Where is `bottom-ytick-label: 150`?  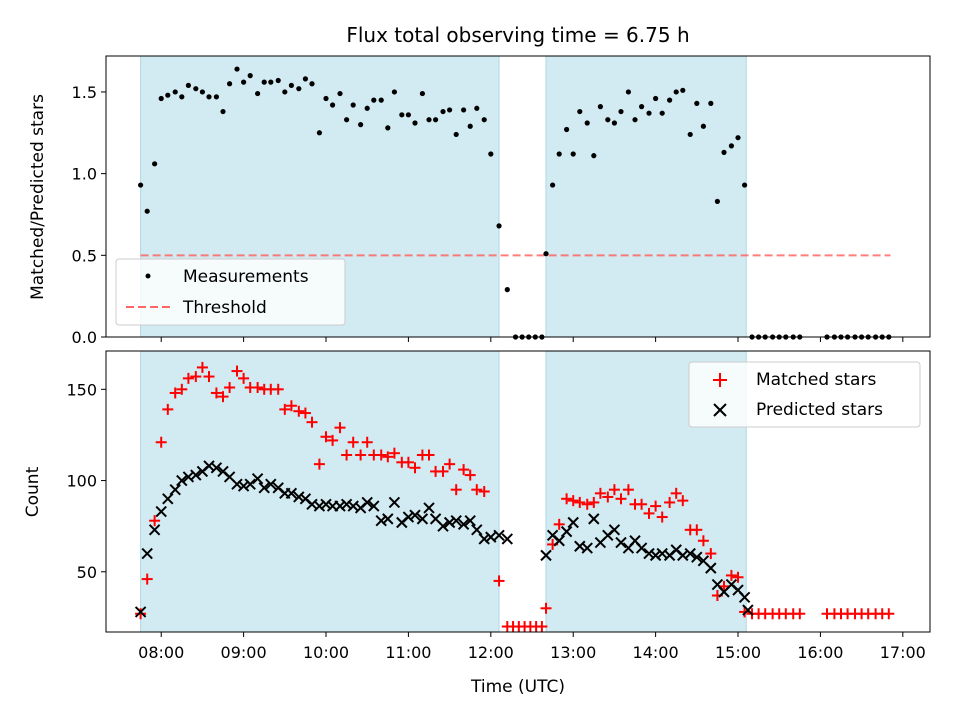 bottom-ytick-label: 150 is located at coordinates (81, 389).